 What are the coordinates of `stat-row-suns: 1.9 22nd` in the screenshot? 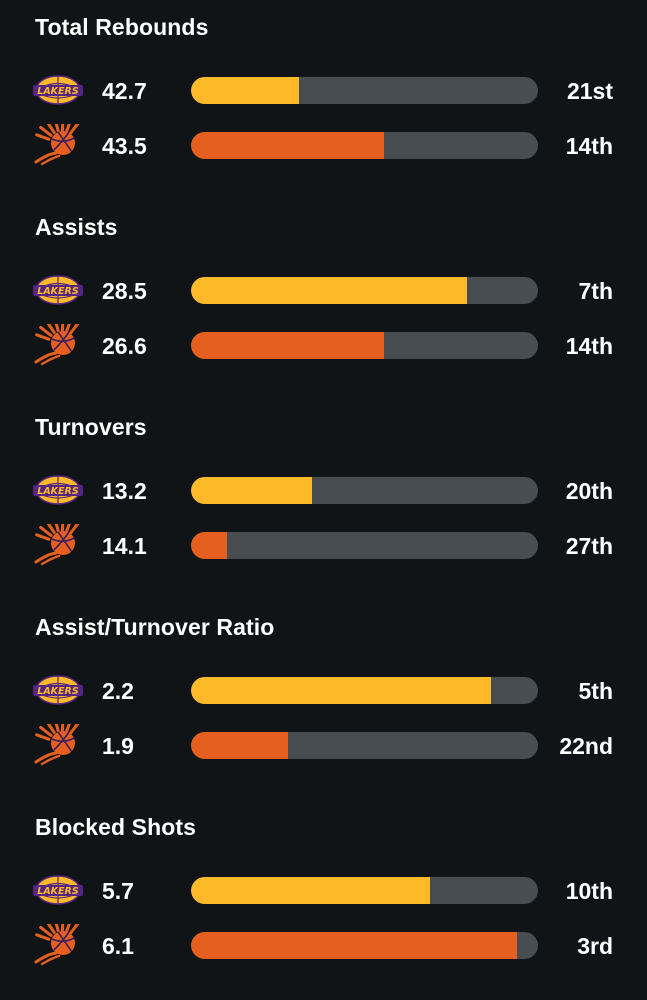 It's located at (323, 745).